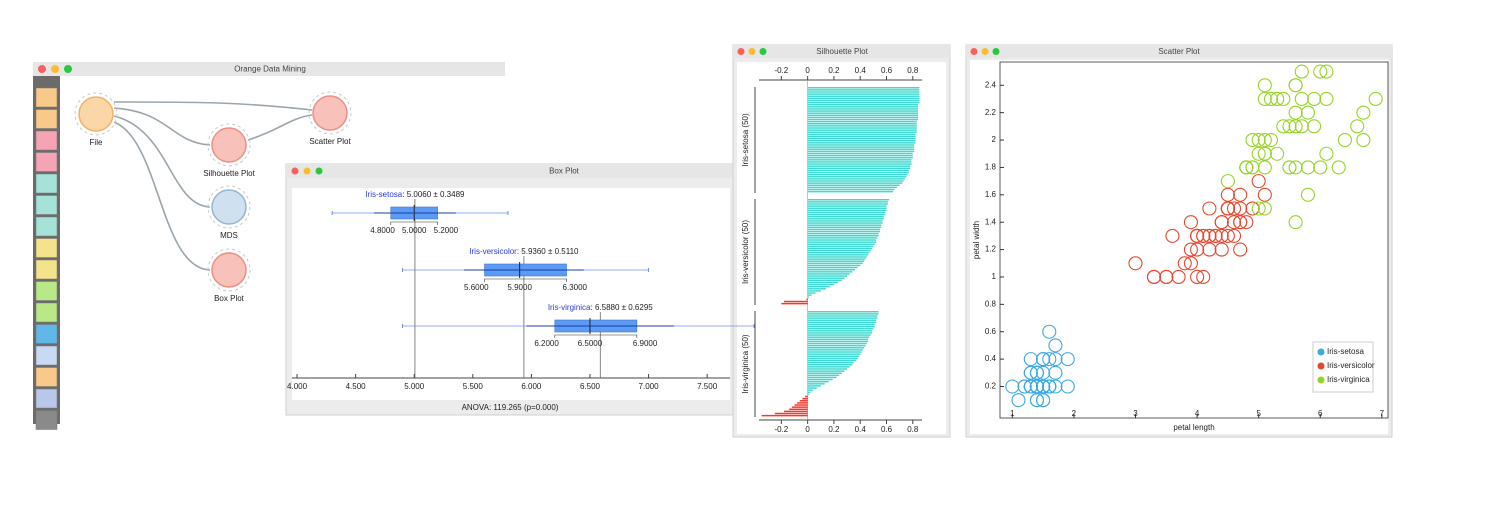 This screenshot has width=1500, height=505. I want to click on legend-swatch, so click(1321, 366).